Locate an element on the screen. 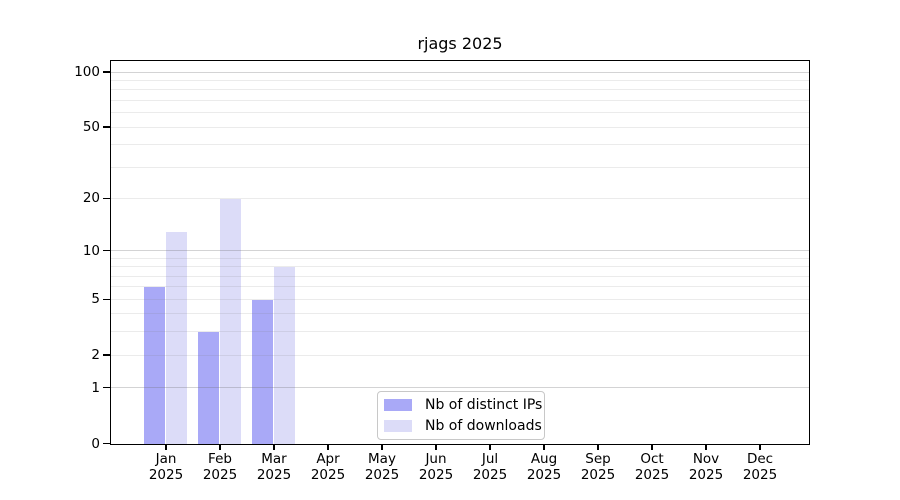 This screenshot has width=900, height=500. x-tick-label-sep: Sep 2025 is located at coordinates (598, 467).